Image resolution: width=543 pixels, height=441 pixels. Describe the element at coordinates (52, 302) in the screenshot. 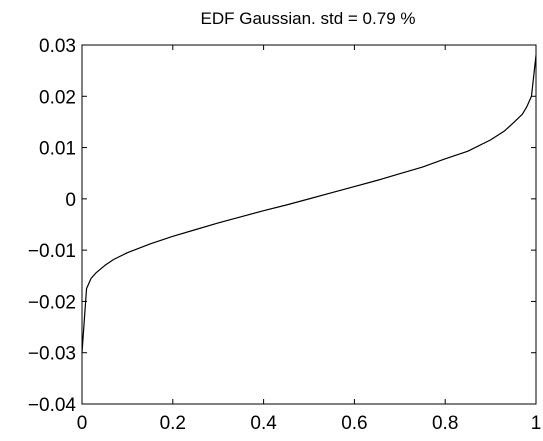

I see `y-tick-label: −0.02` at that location.